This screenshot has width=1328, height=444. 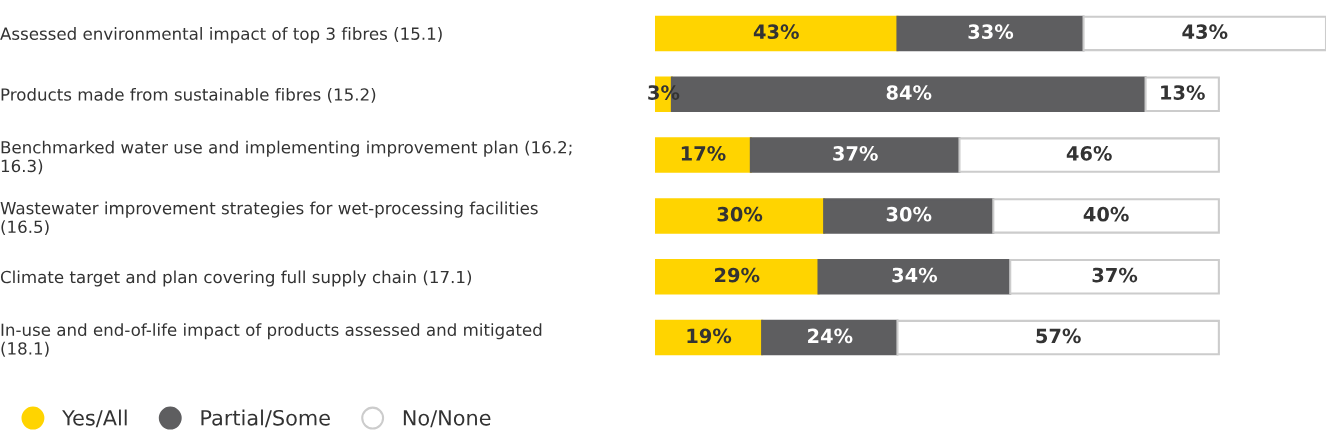 I want to click on data-label: 46%, so click(x=1089, y=153).